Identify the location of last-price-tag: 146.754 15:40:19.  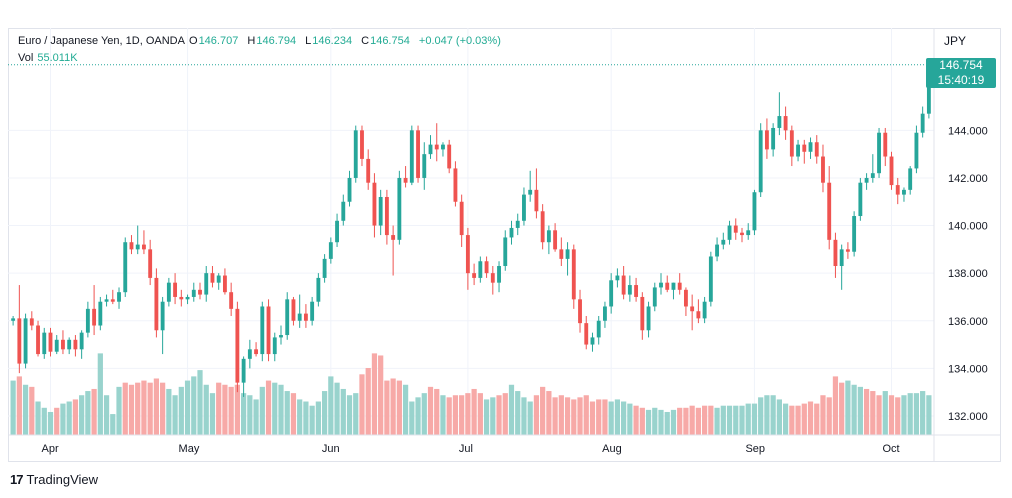
(961, 72).